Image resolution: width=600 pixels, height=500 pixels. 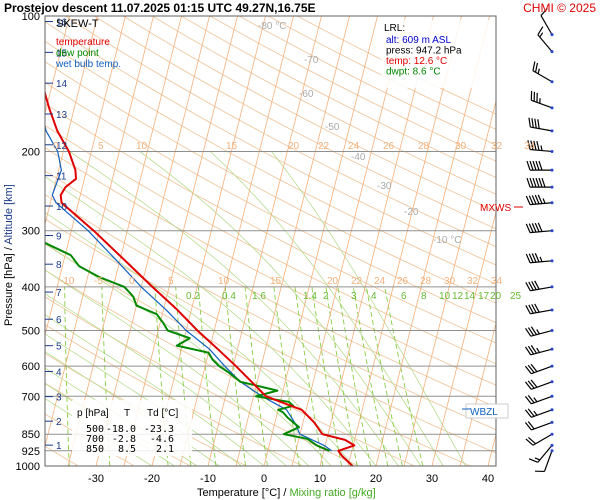 What do you see at coordinates (264, 479) in the screenshot?
I see `temperature-tick-label: 0` at bounding box center [264, 479].